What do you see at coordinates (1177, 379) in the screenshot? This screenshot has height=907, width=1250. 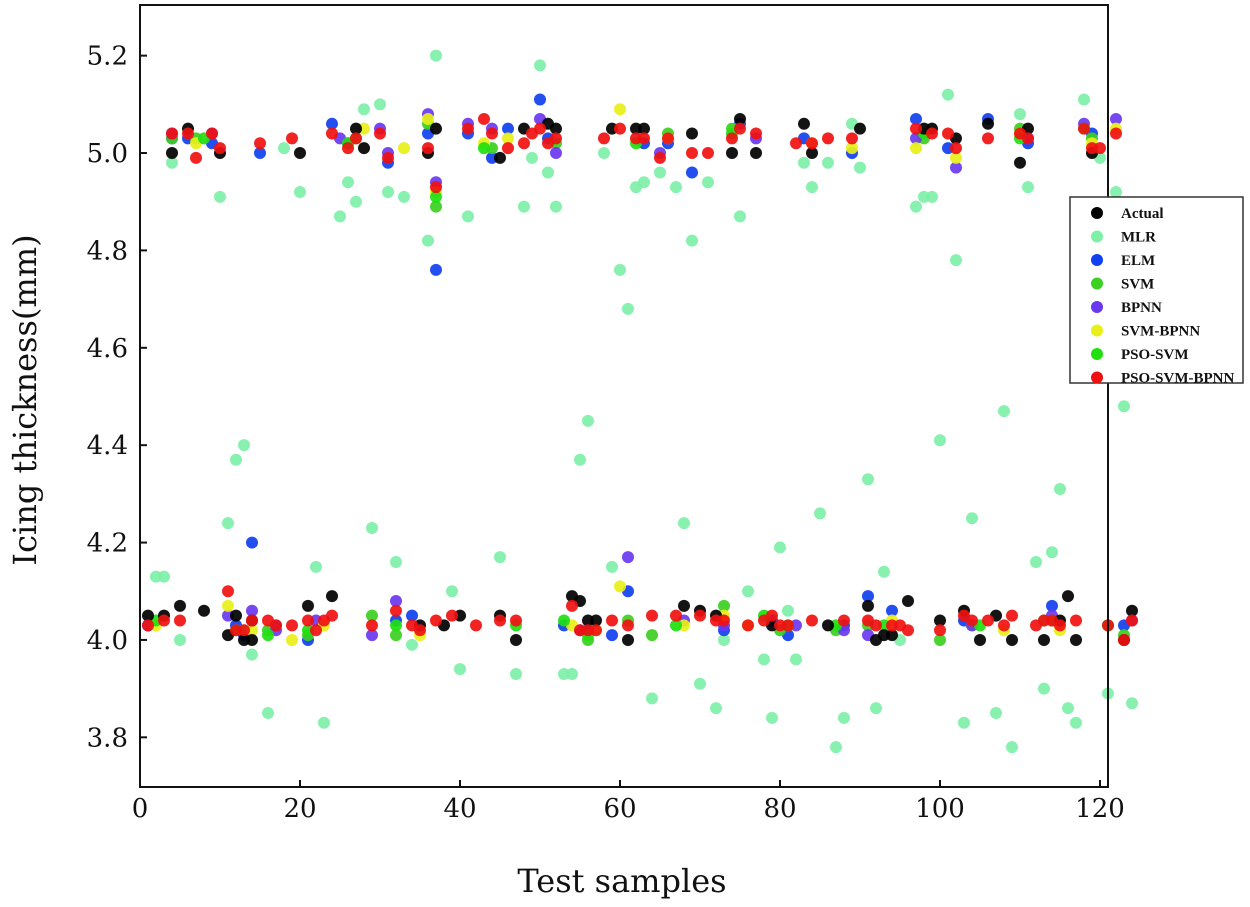 I see `legend-label: PSO-SVM-BPNN` at bounding box center [1177, 379].